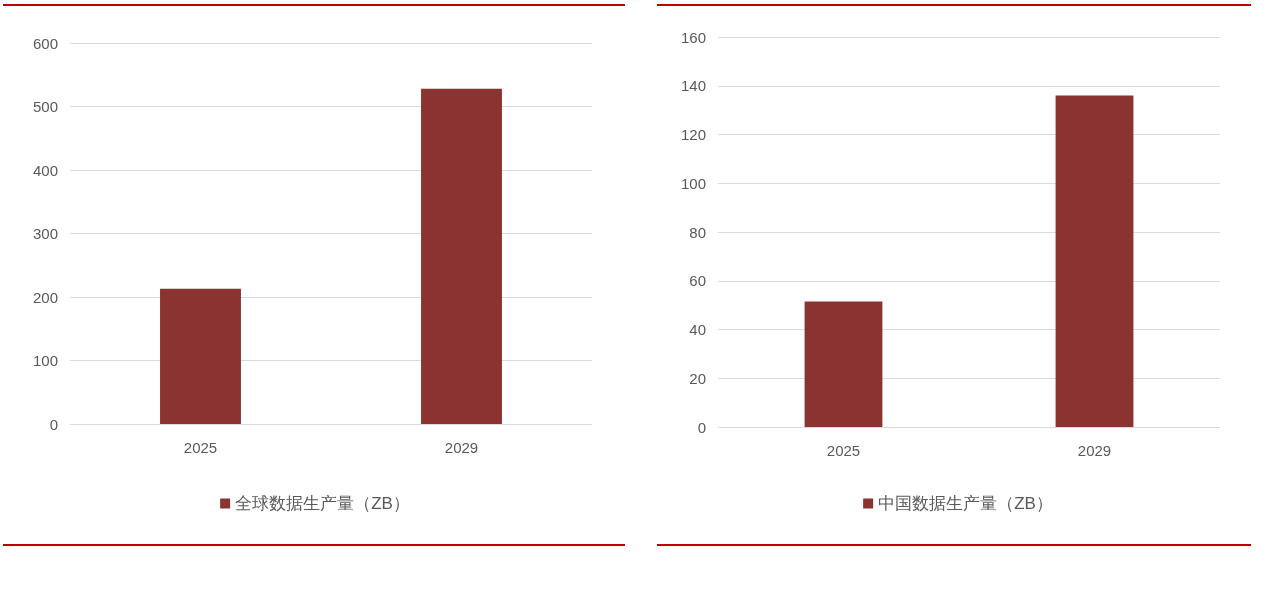  Describe the element at coordinates (965, 503) in the screenshot. I see `legend-label: 中国数据生产量（ZB）` at that location.